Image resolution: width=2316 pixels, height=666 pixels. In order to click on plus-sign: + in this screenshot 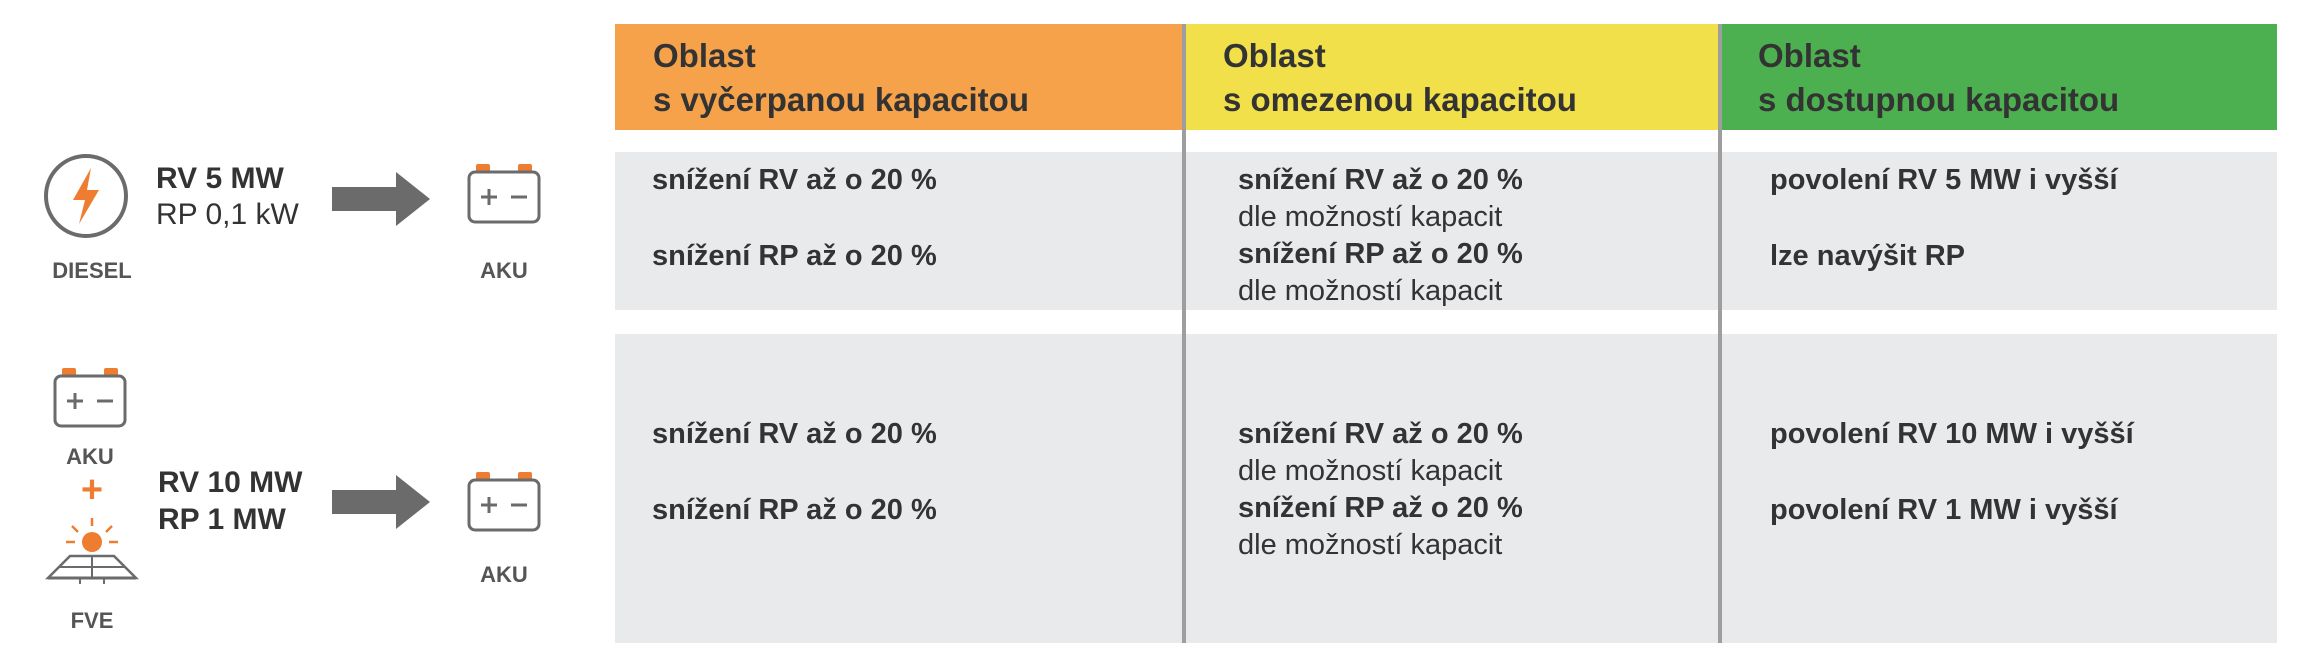, I will do `click(92, 490)`.